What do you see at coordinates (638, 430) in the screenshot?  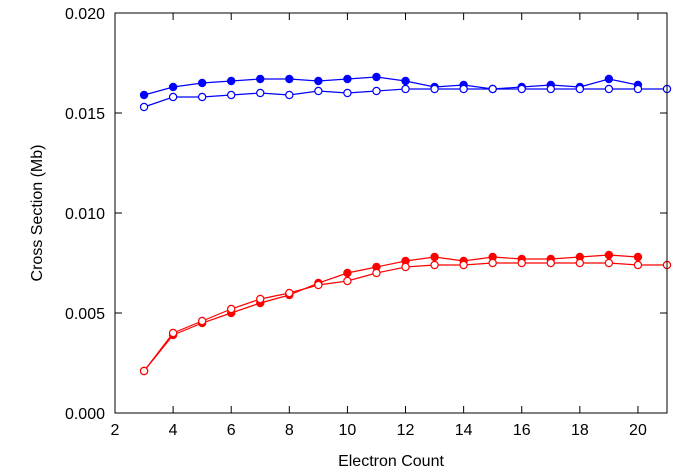 I see `x-tick-label: 20` at bounding box center [638, 430].